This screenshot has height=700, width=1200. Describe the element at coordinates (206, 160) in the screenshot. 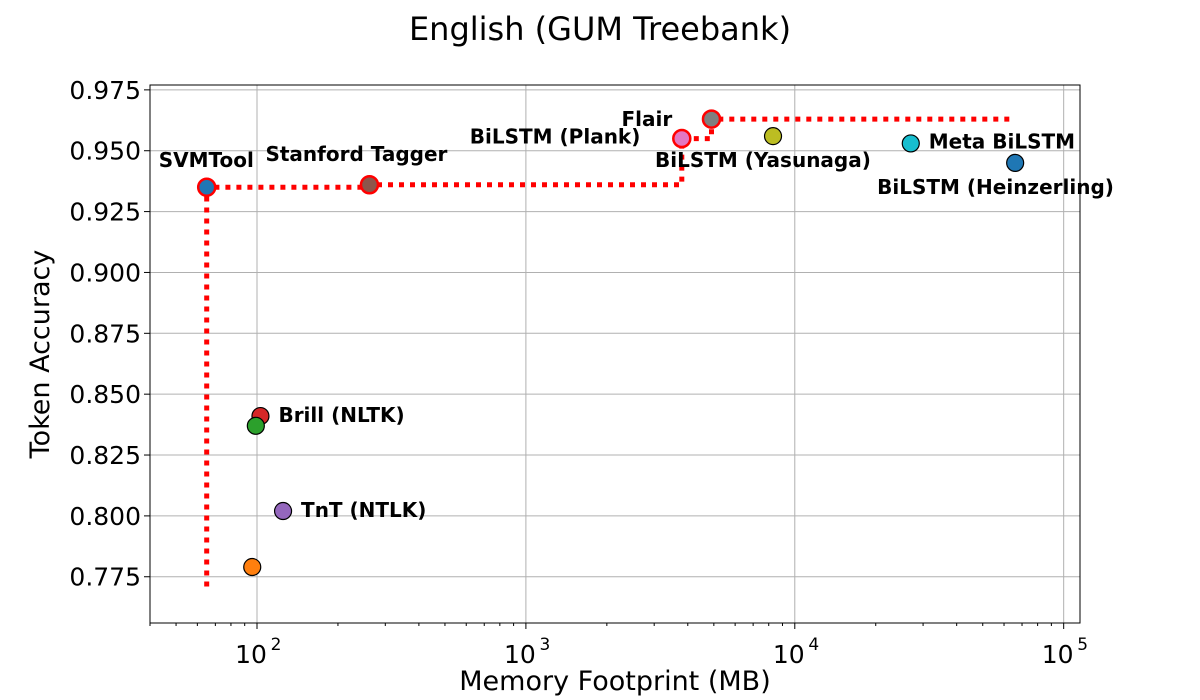

I see `point-label: SVMTool` at that location.